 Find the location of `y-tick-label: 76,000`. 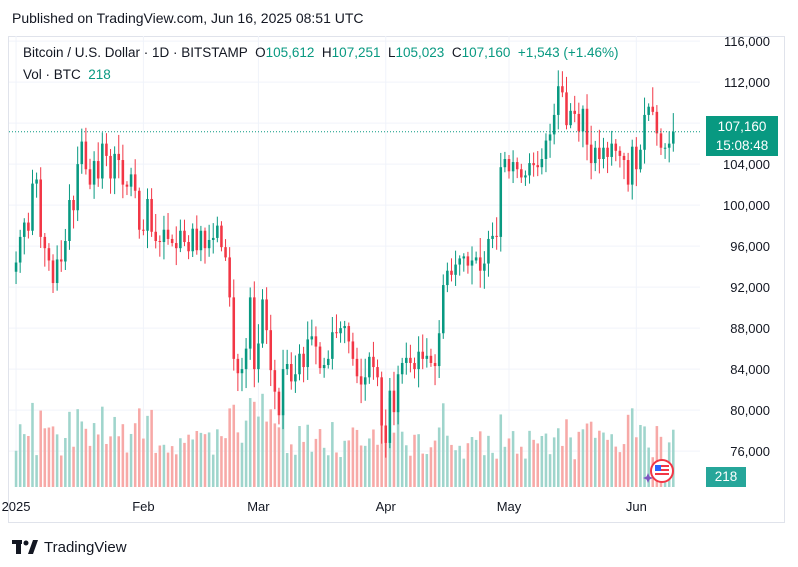

y-tick-label: 76,000 is located at coordinates (750, 451).